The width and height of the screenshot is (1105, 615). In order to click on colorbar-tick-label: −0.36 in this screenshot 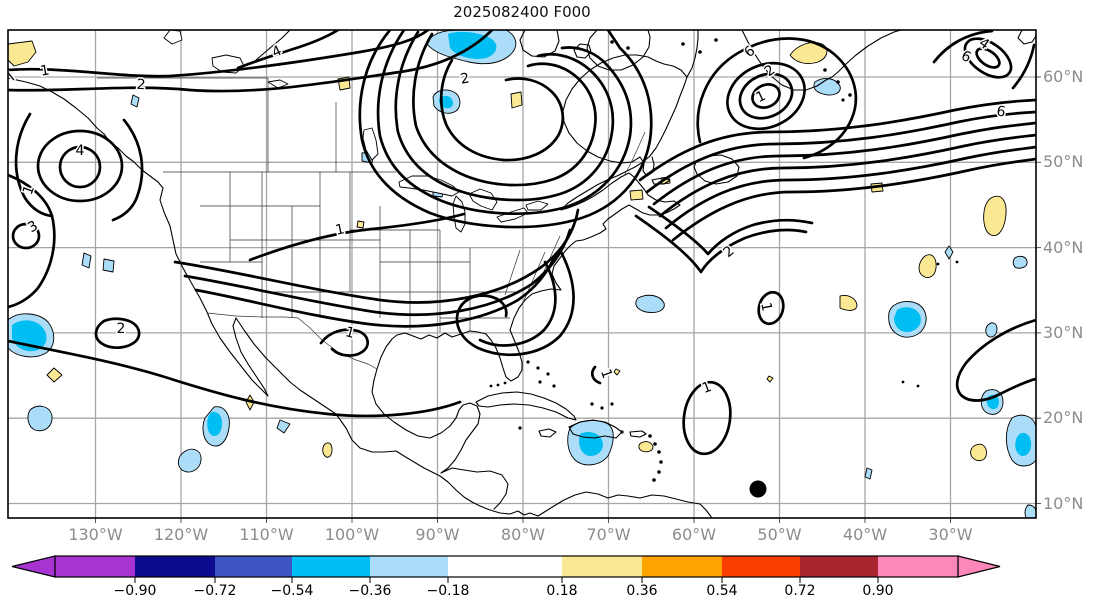, I will do `click(370, 591)`.